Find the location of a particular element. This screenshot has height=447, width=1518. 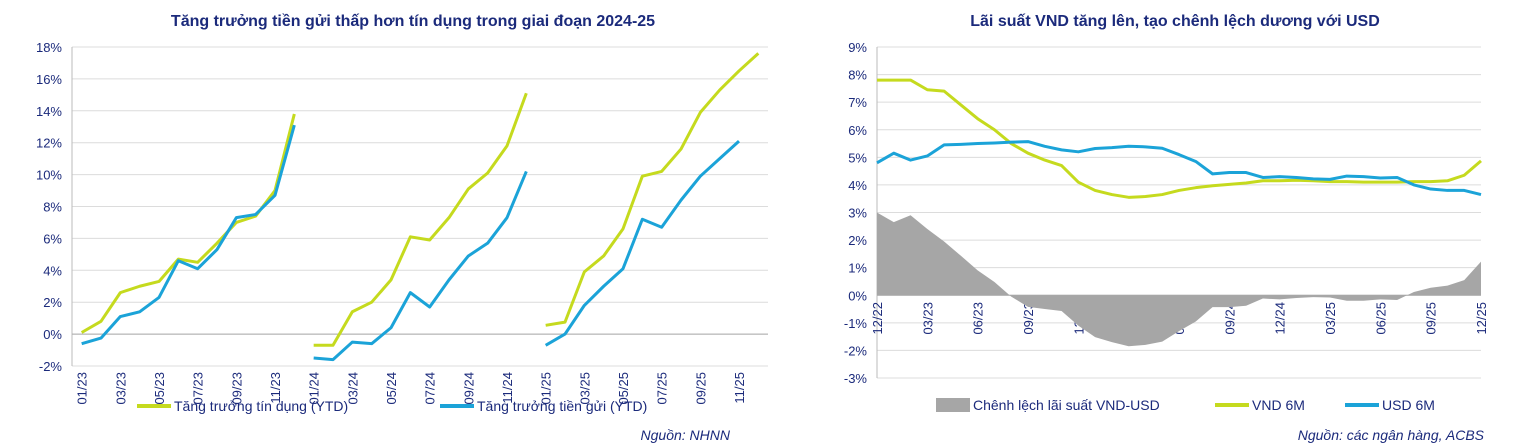

legend-label: VND 6M is located at coordinates (1278, 405).